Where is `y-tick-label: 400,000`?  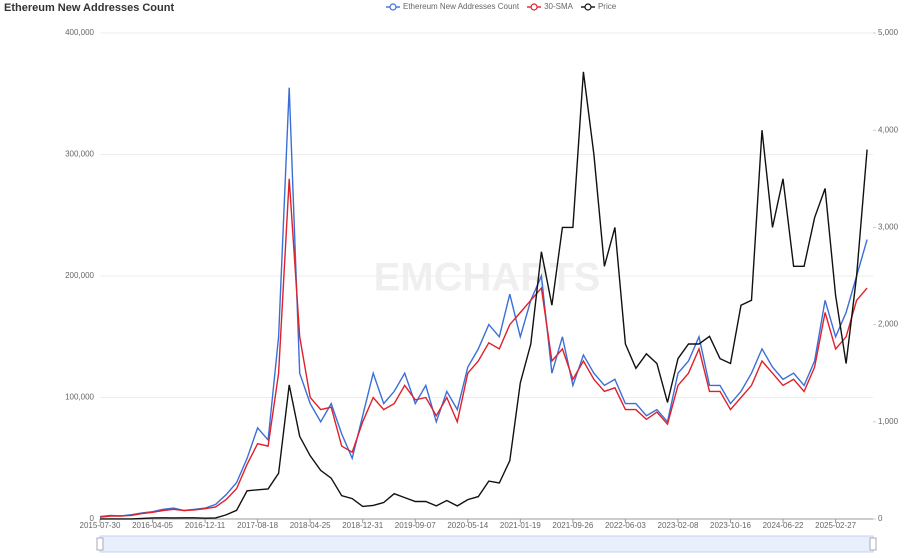
y-tick-label: 400,000 is located at coordinates (79, 32).